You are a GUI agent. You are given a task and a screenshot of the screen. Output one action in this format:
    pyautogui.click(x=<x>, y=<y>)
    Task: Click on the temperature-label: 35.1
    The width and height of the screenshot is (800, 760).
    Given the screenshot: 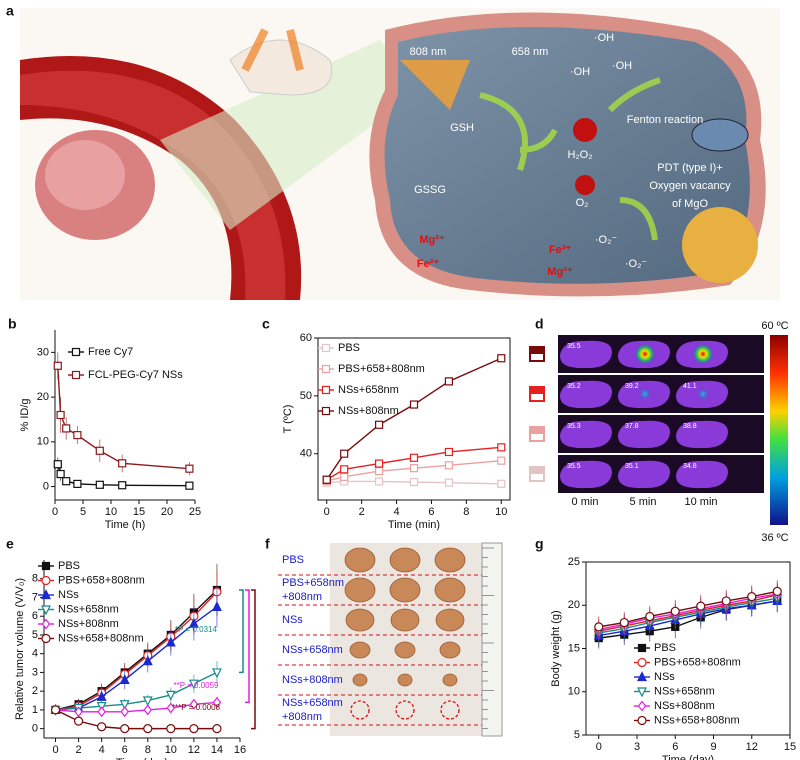 What is the action you would take?
    pyautogui.click(x=632, y=466)
    